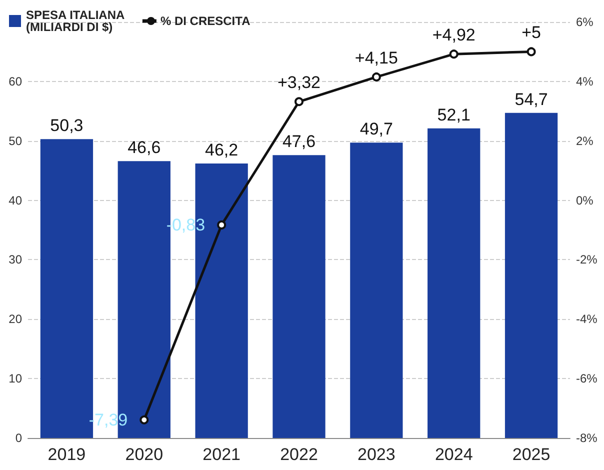 Image resolution: width=604 pixels, height=470 pixels. Describe the element at coordinates (77, 21) in the screenshot. I see `legend-label: SPESA ITALIANA (MILIARDI DI $)` at that location.